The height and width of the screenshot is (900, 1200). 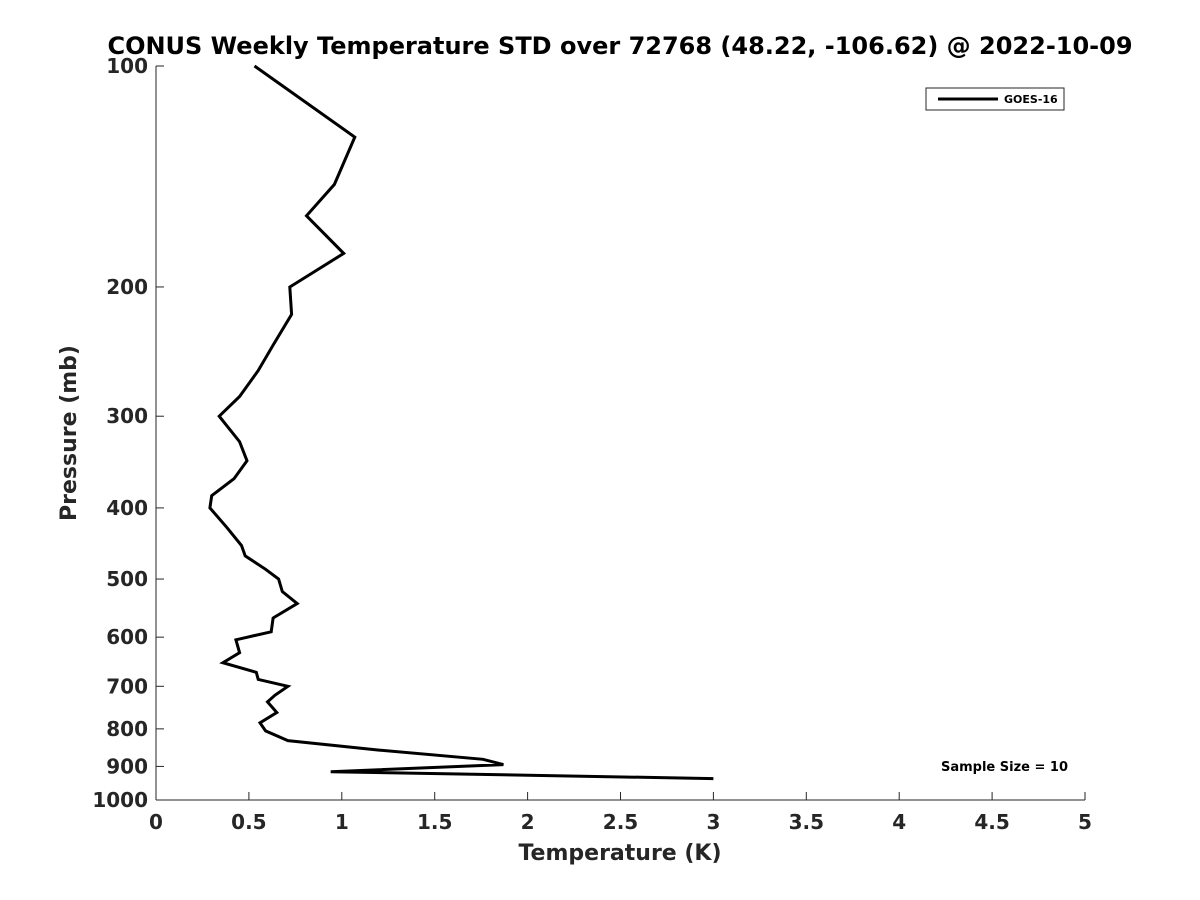 I want to click on y-ticks: 100 200 300 400 500 600 700 800 900 1000, so click(x=128, y=433).